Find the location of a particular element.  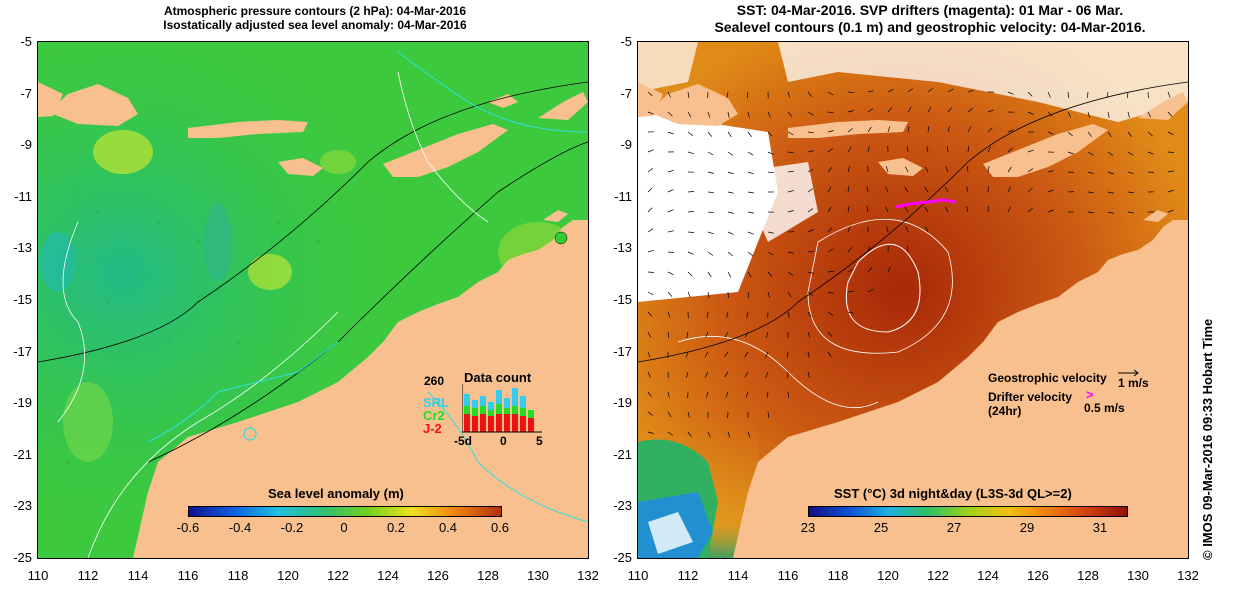

drifter-track is located at coordinates (926, 203).